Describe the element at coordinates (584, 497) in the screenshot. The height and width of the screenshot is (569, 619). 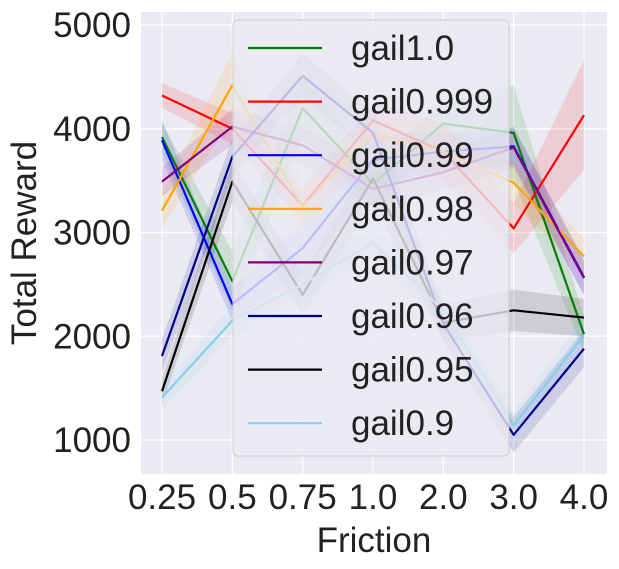
I see `x-tick-label: 4.0` at that location.